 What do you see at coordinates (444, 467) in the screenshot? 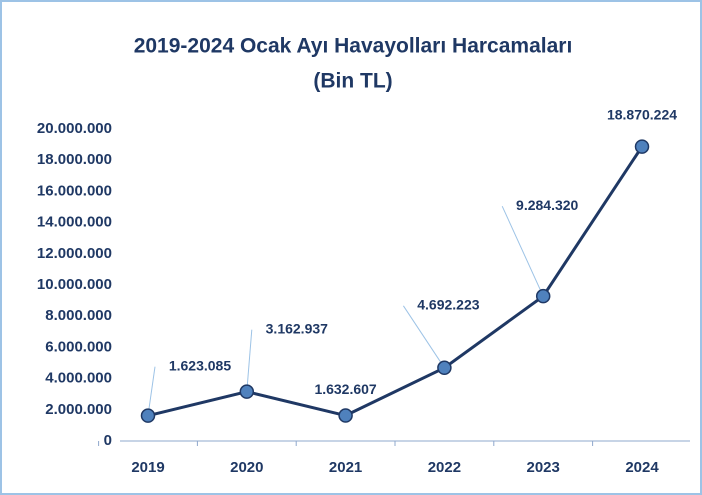
I see `x-tick-label: 2022` at bounding box center [444, 467].